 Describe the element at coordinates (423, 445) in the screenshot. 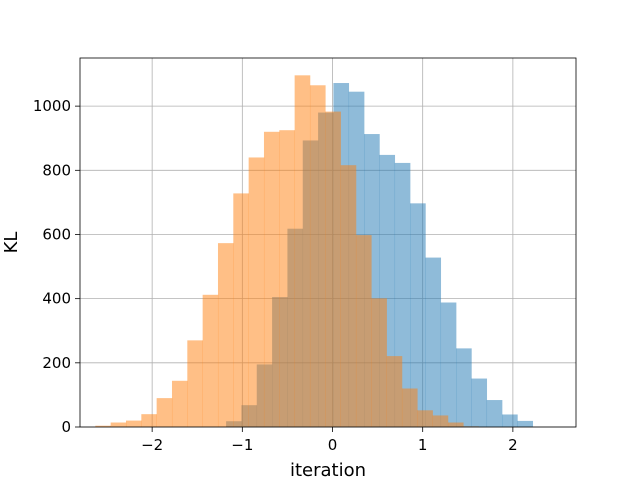

I see `x-tick-label: 1` at that location.